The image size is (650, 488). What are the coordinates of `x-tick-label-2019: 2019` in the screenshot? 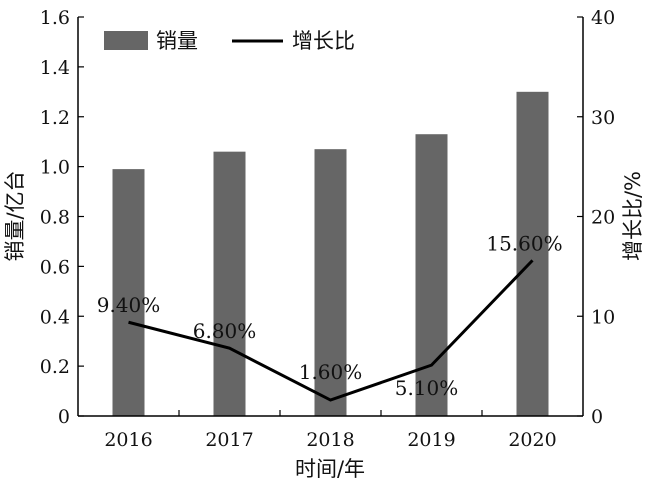 It's located at (431, 440).